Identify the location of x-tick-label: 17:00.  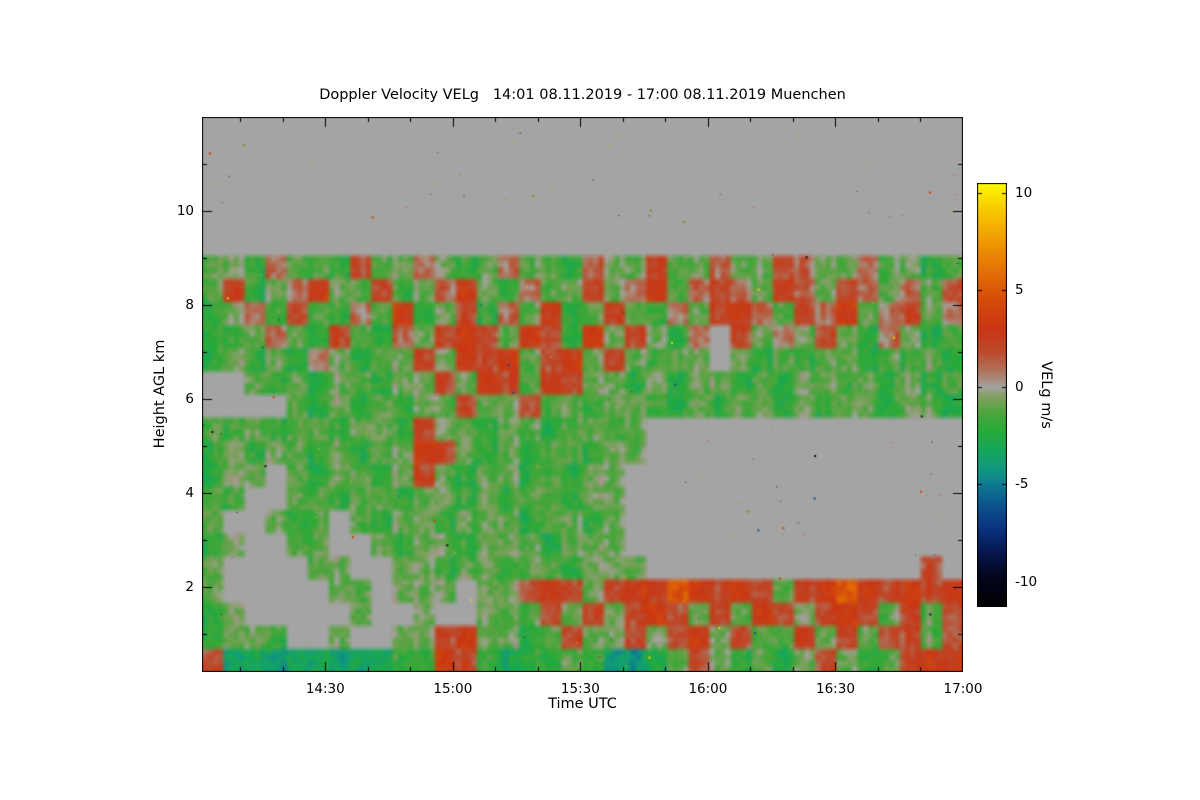
(963, 689).